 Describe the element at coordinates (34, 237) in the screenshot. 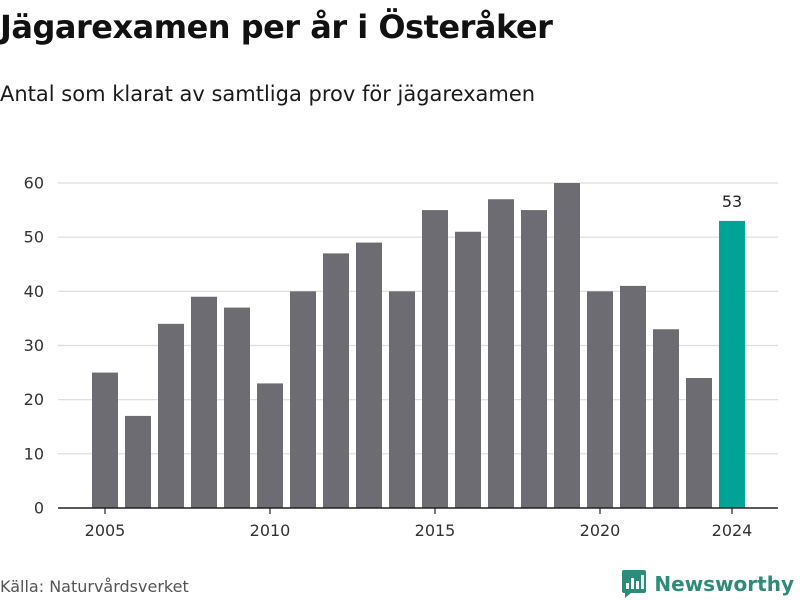

I see `y-tick-label: 50` at that location.